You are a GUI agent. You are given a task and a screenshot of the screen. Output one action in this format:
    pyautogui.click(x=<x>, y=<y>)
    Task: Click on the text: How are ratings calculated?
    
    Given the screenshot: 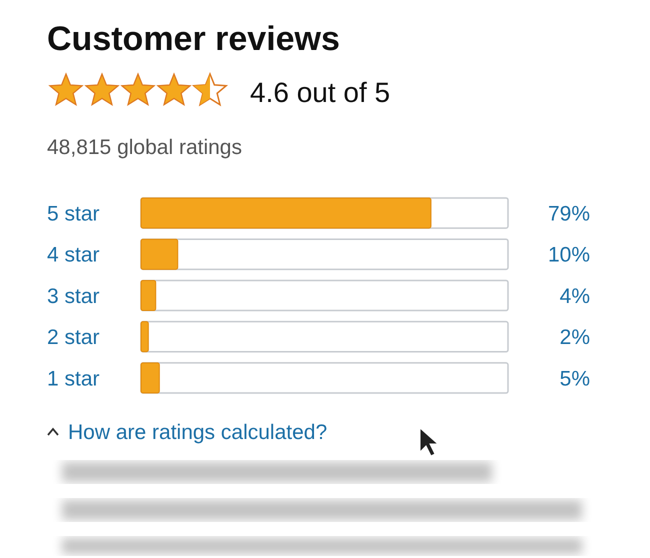 What is the action you would take?
    pyautogui.click(x=198, y=432)
    